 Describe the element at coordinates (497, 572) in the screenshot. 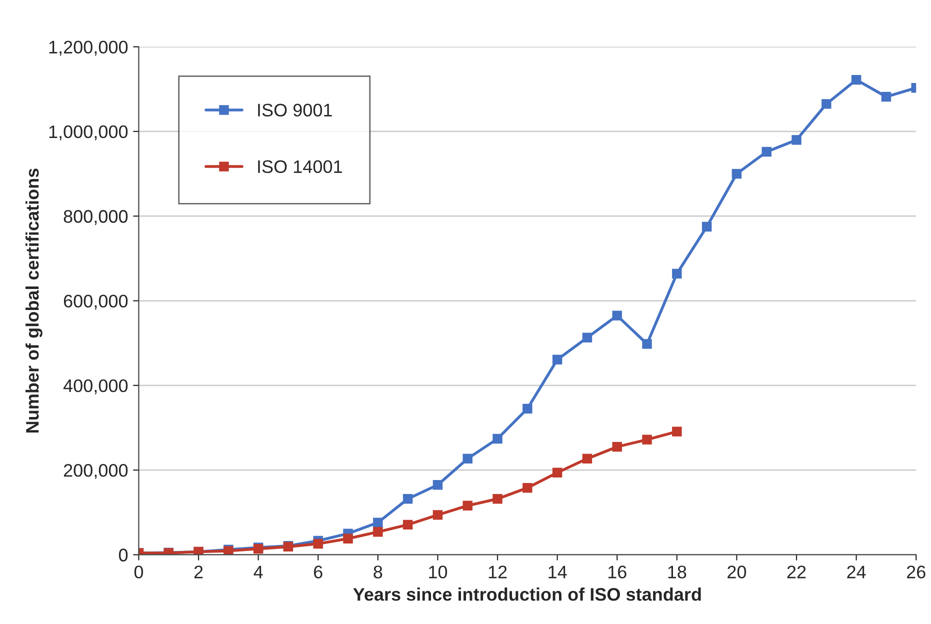

I see `x-tick-label: 12` at that location.